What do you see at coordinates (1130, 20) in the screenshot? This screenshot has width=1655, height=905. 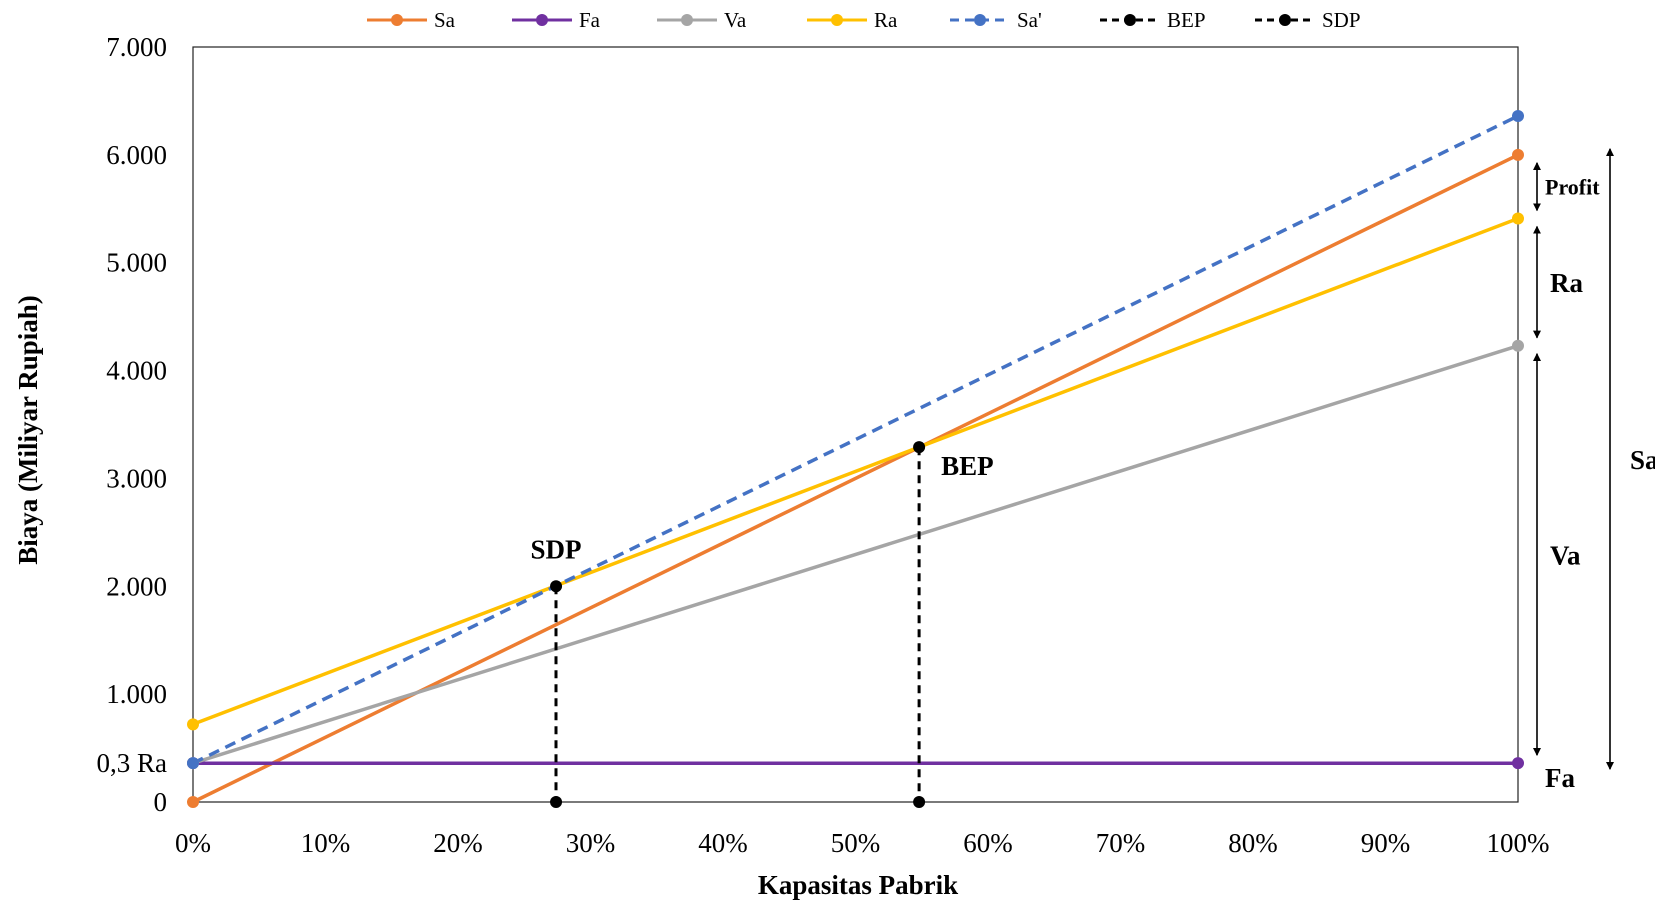 I see `legend-marker-bep` at bounding box center [1130, 20].